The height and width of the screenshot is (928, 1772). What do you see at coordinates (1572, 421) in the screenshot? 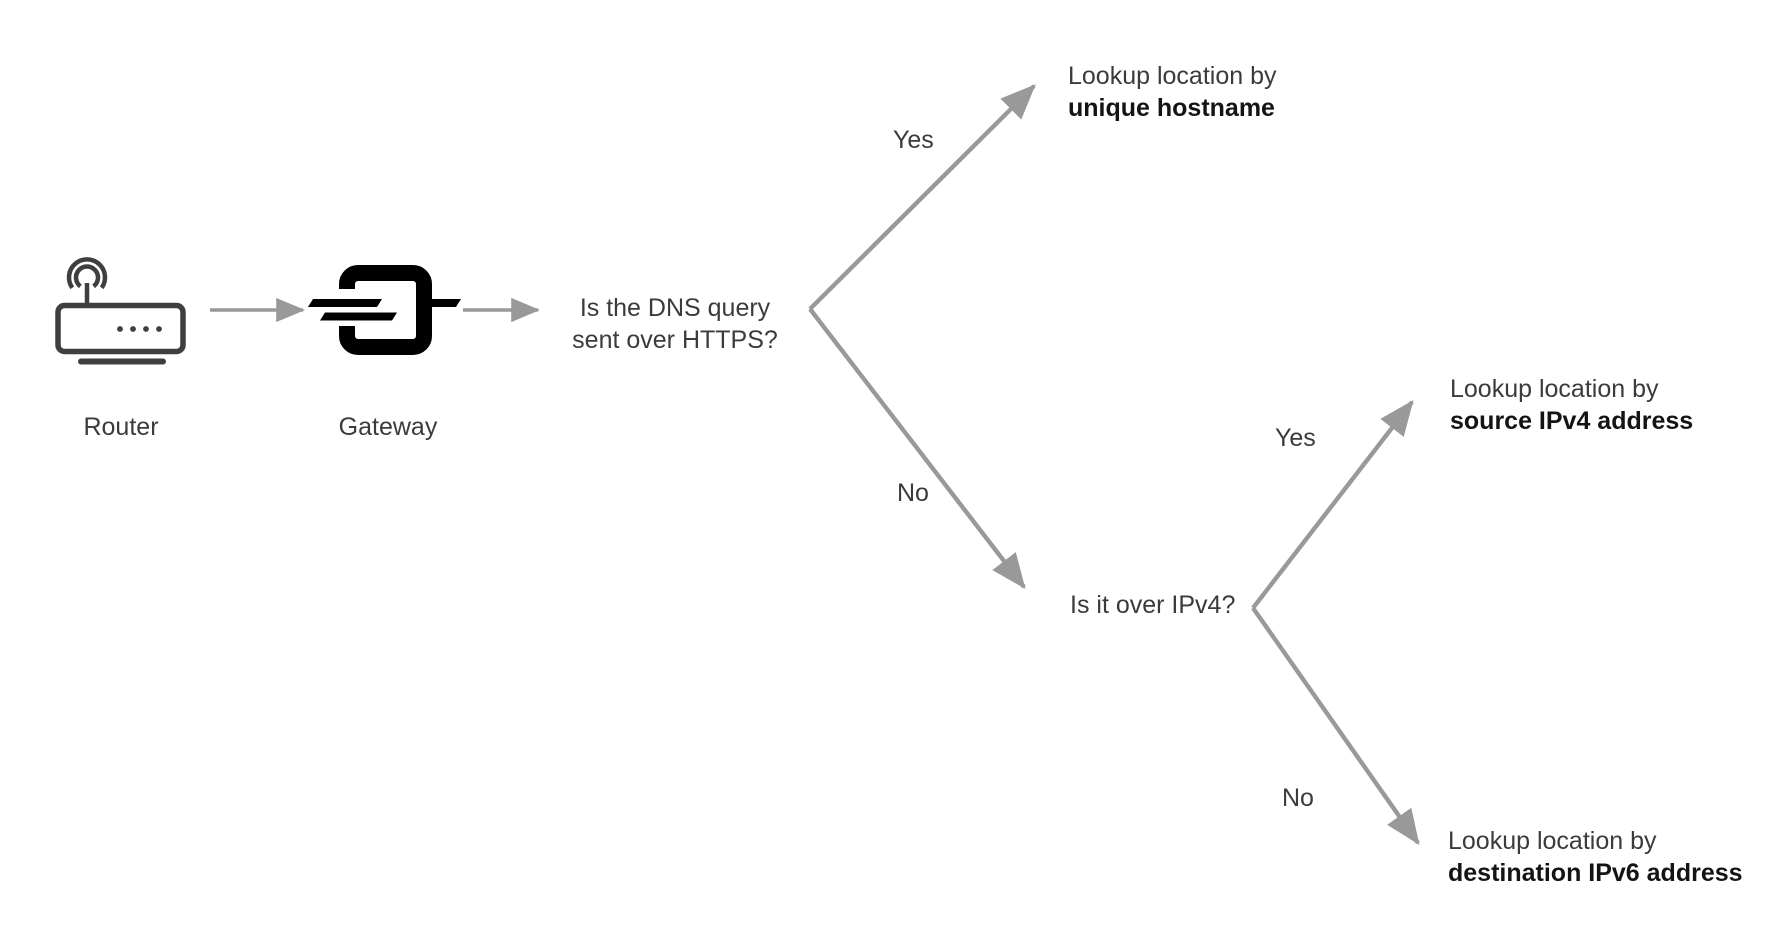
I see `outcome-source-ipv4-method: source IPv4 address` at bounding box center [1572, 421].